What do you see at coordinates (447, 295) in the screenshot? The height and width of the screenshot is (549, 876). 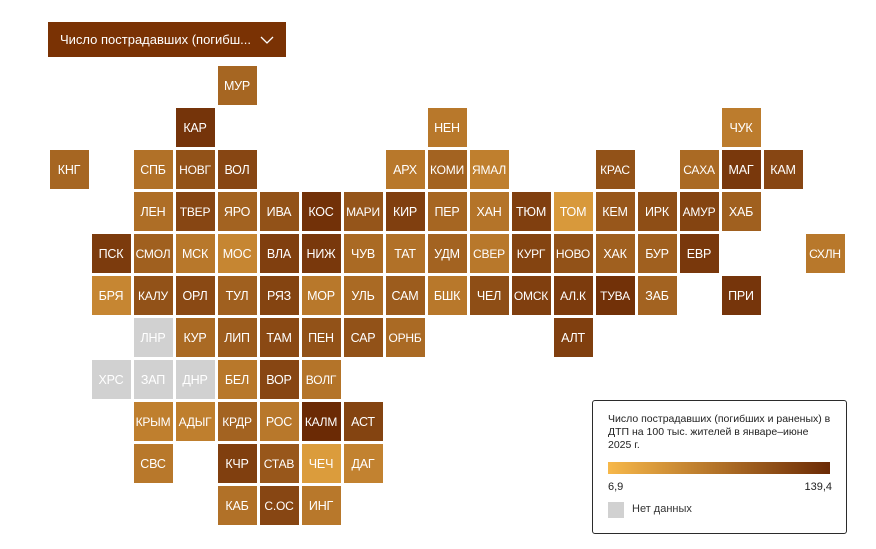 I see `region-tile: БШК` at bounding box center [447, 295].